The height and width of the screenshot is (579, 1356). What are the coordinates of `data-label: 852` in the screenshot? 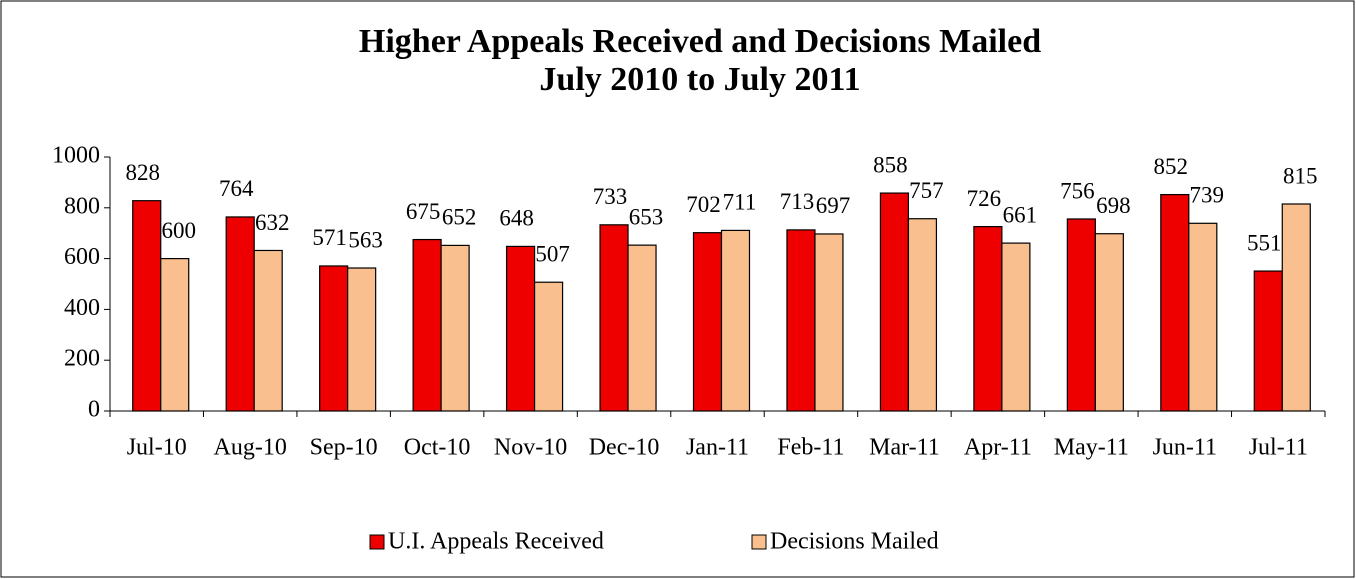 It's located at (1171, 166).